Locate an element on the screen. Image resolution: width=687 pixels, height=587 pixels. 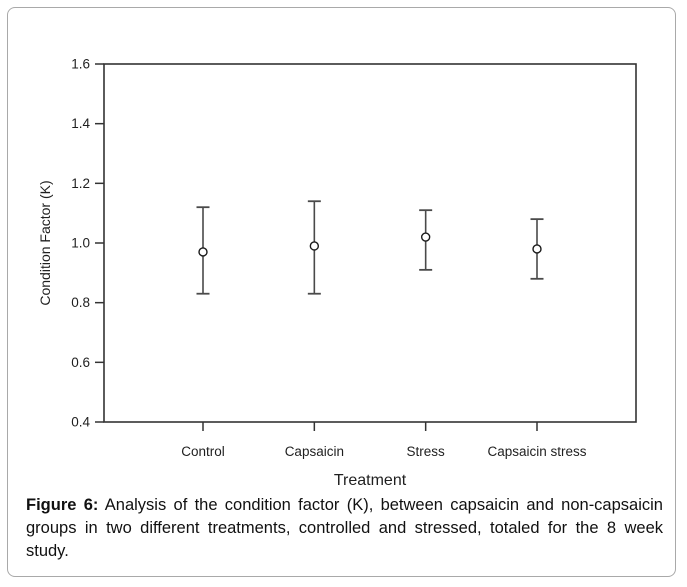
figure-caption-label: Figure 6: is located at coordinates (62, 505).